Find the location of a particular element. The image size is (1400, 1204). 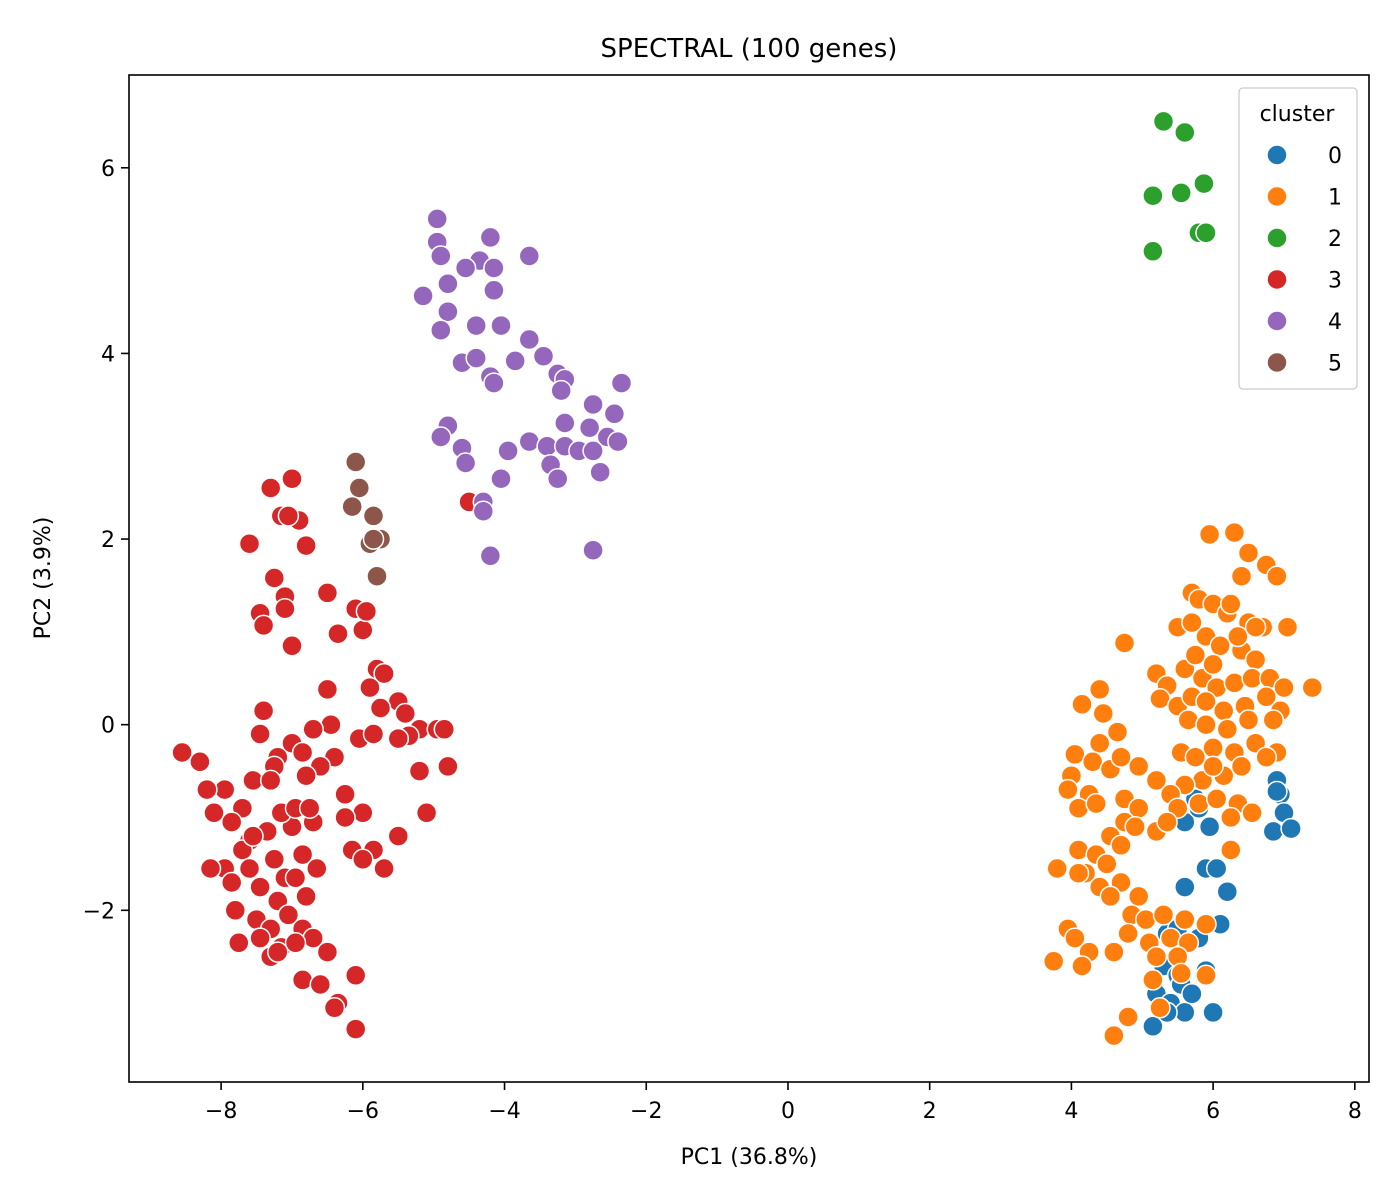

legend-frame is located at coordinates (1298, 238).